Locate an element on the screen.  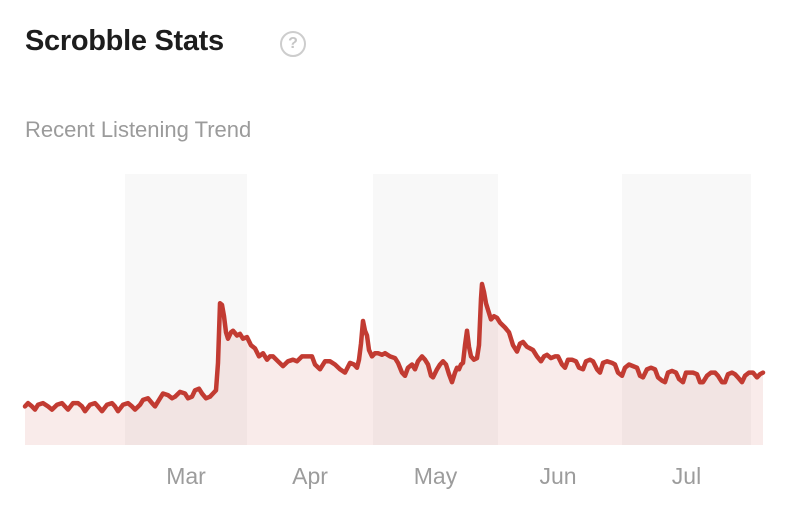
x-axis-label-mar: Mar is located at coordinates (186, 476).